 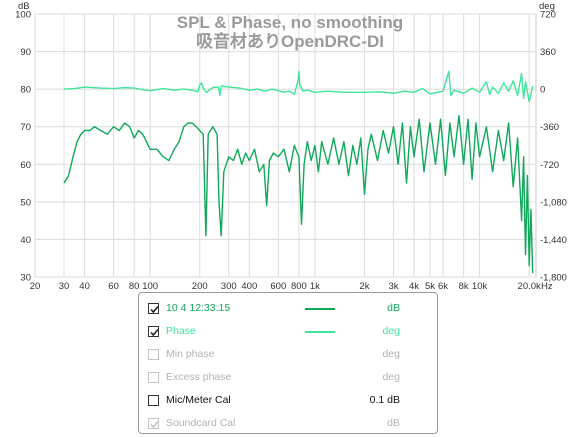 What do you see at coordinates (315, 286) in the screenshot?
I see `x-tick-label: 1k` at bounding box center [315, 286].